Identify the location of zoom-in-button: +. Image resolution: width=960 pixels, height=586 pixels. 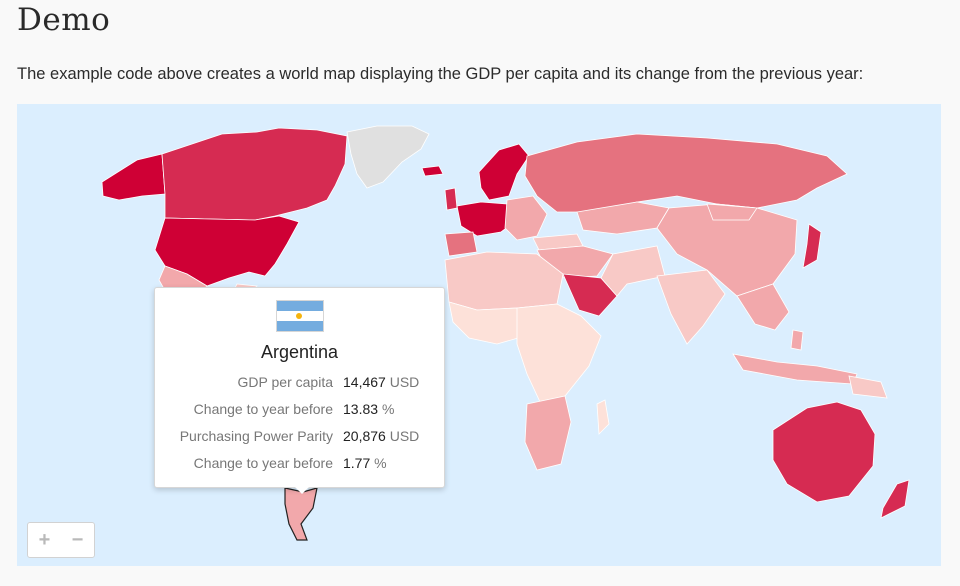
(44, 539).